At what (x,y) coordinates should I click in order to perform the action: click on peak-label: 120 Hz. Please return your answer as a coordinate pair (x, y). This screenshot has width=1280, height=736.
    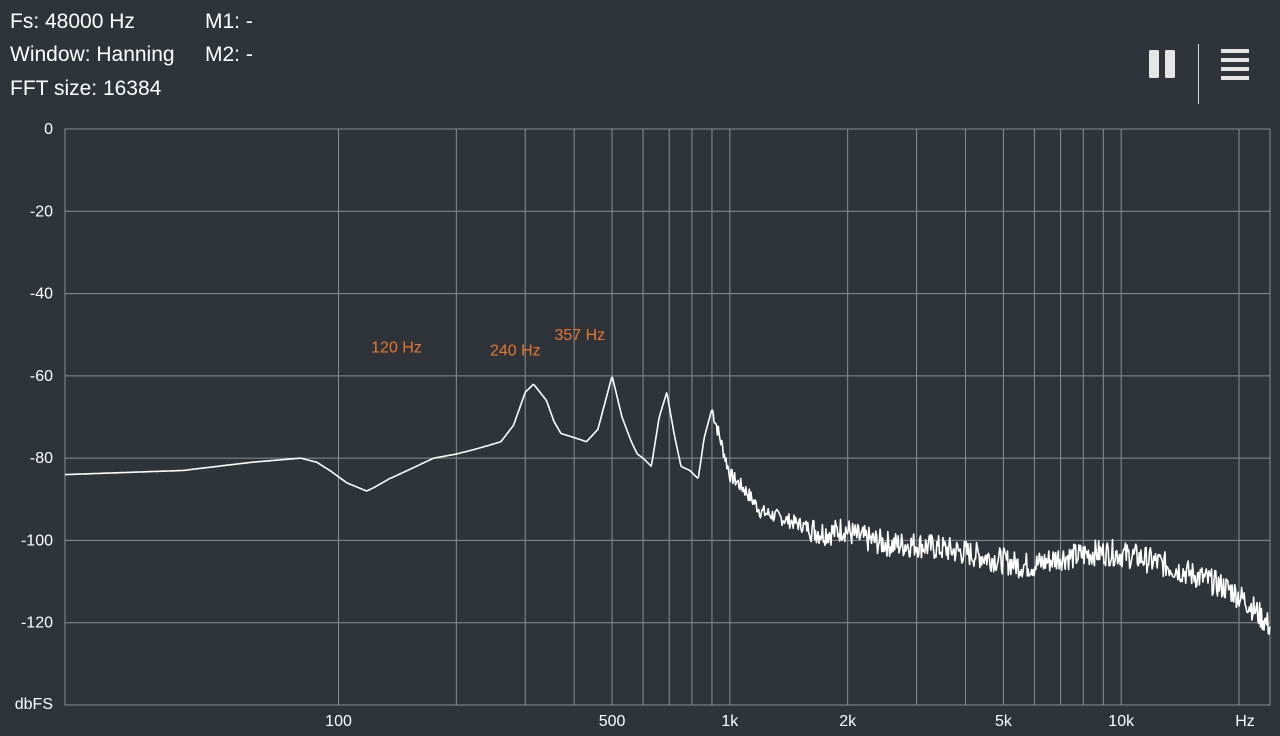
    Looking at the image, I should click on (396, 348).